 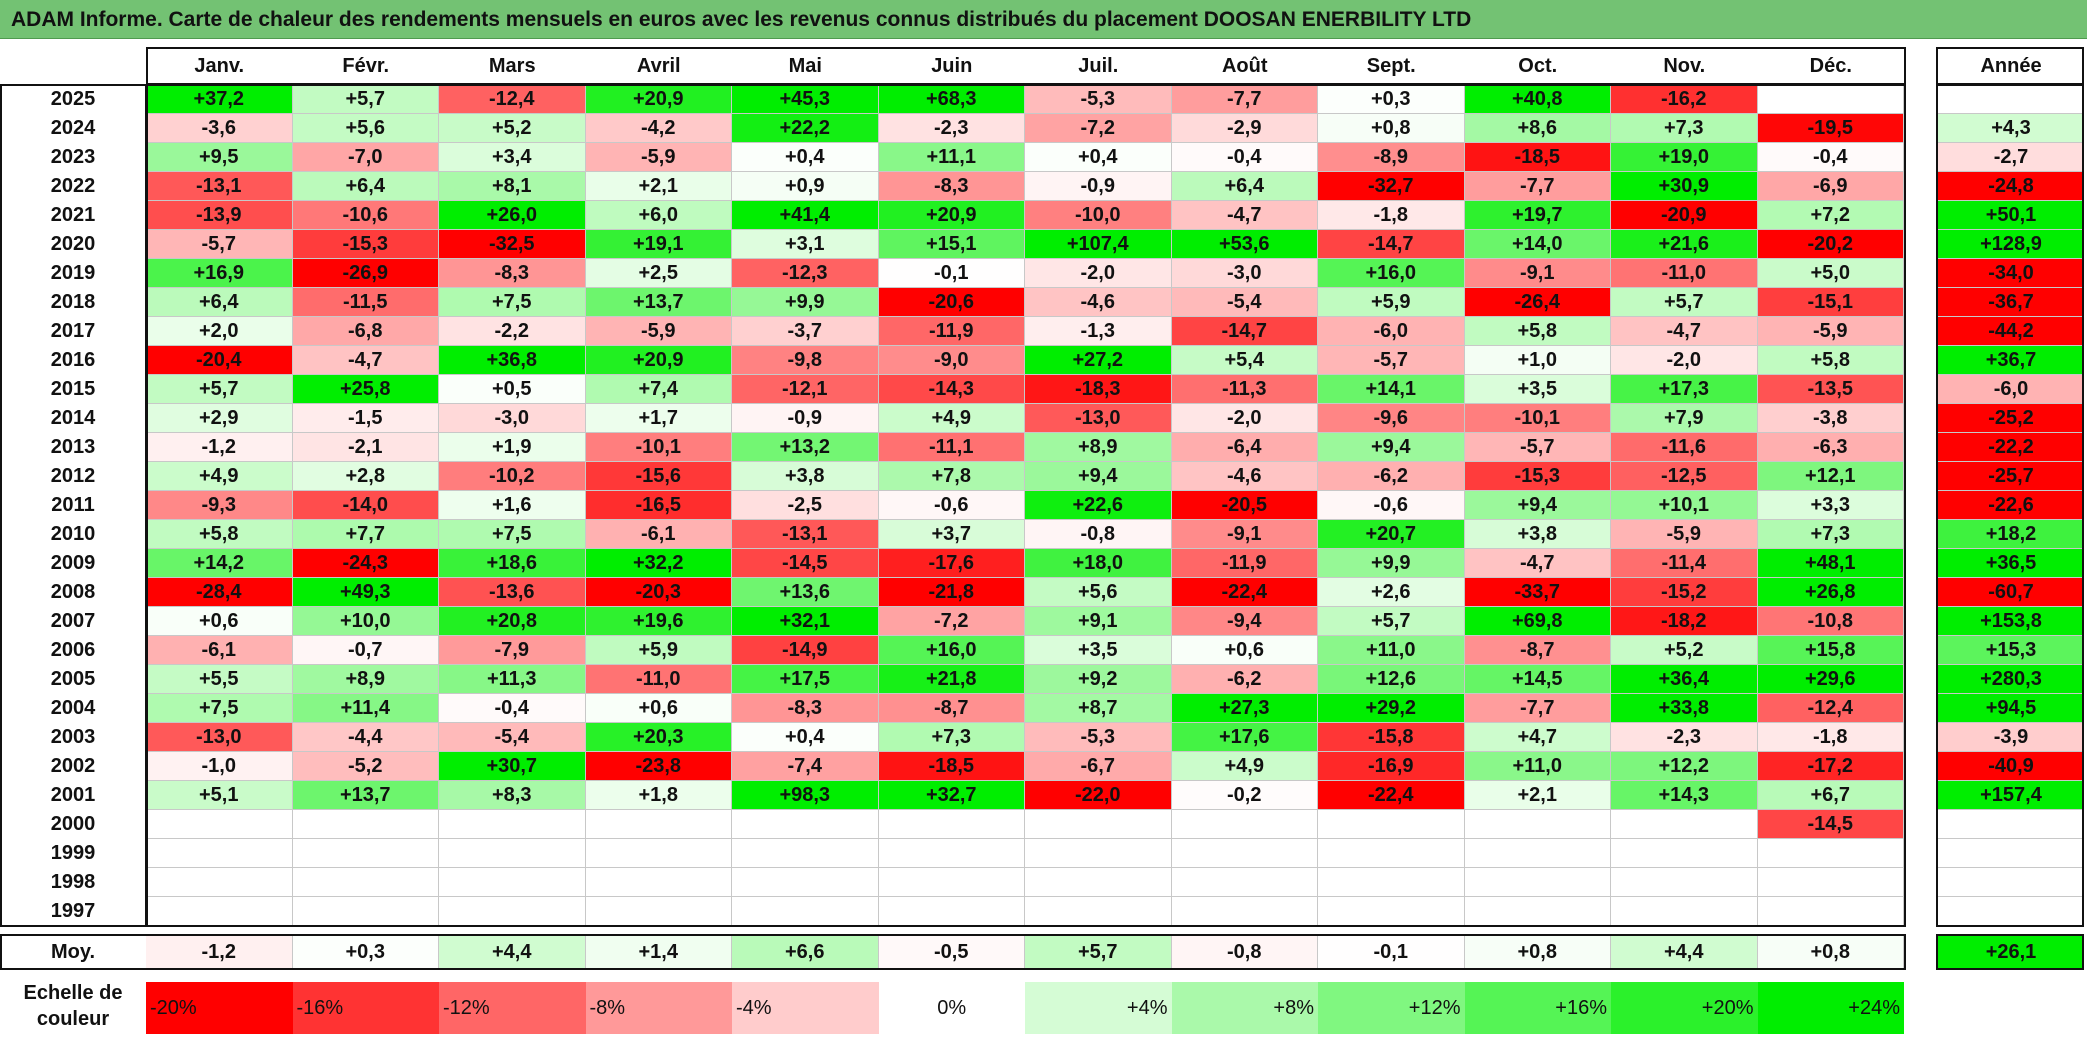 What do you see at coordinates (658, 534) in the screenshot?
I see `heatmap-cell: -6,1` at bounding box center [658, 534].